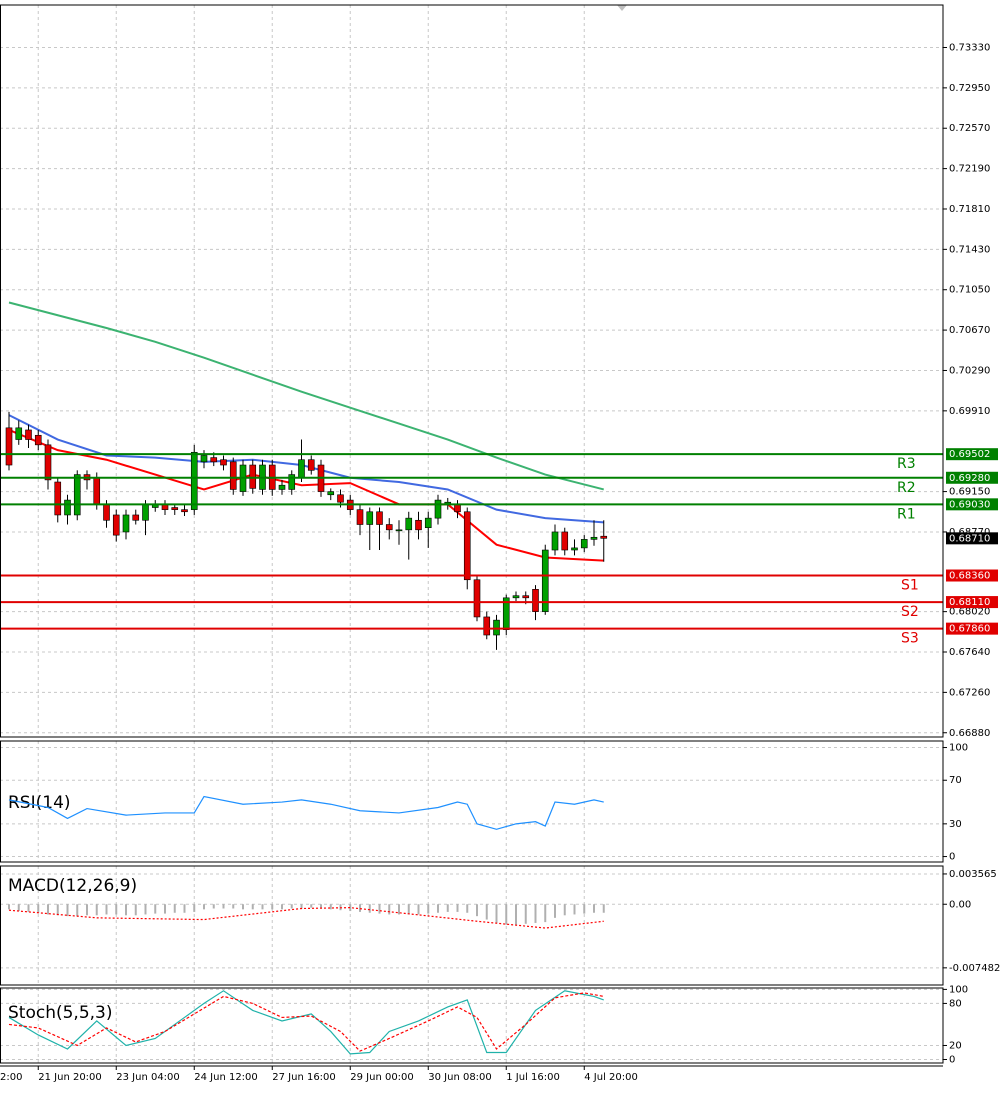 This screenshot has width=1000, height=1094. I want to click on indicator-title: Stoch(5,5,3), so click(60, 1013).